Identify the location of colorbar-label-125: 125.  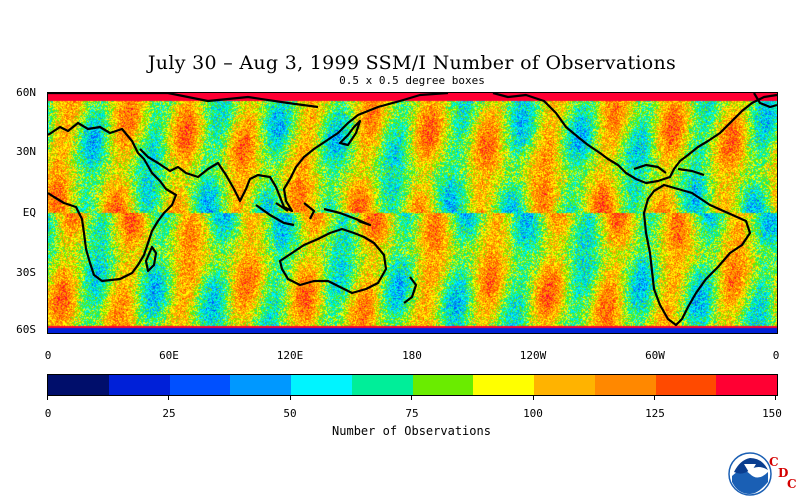
(655, 413).